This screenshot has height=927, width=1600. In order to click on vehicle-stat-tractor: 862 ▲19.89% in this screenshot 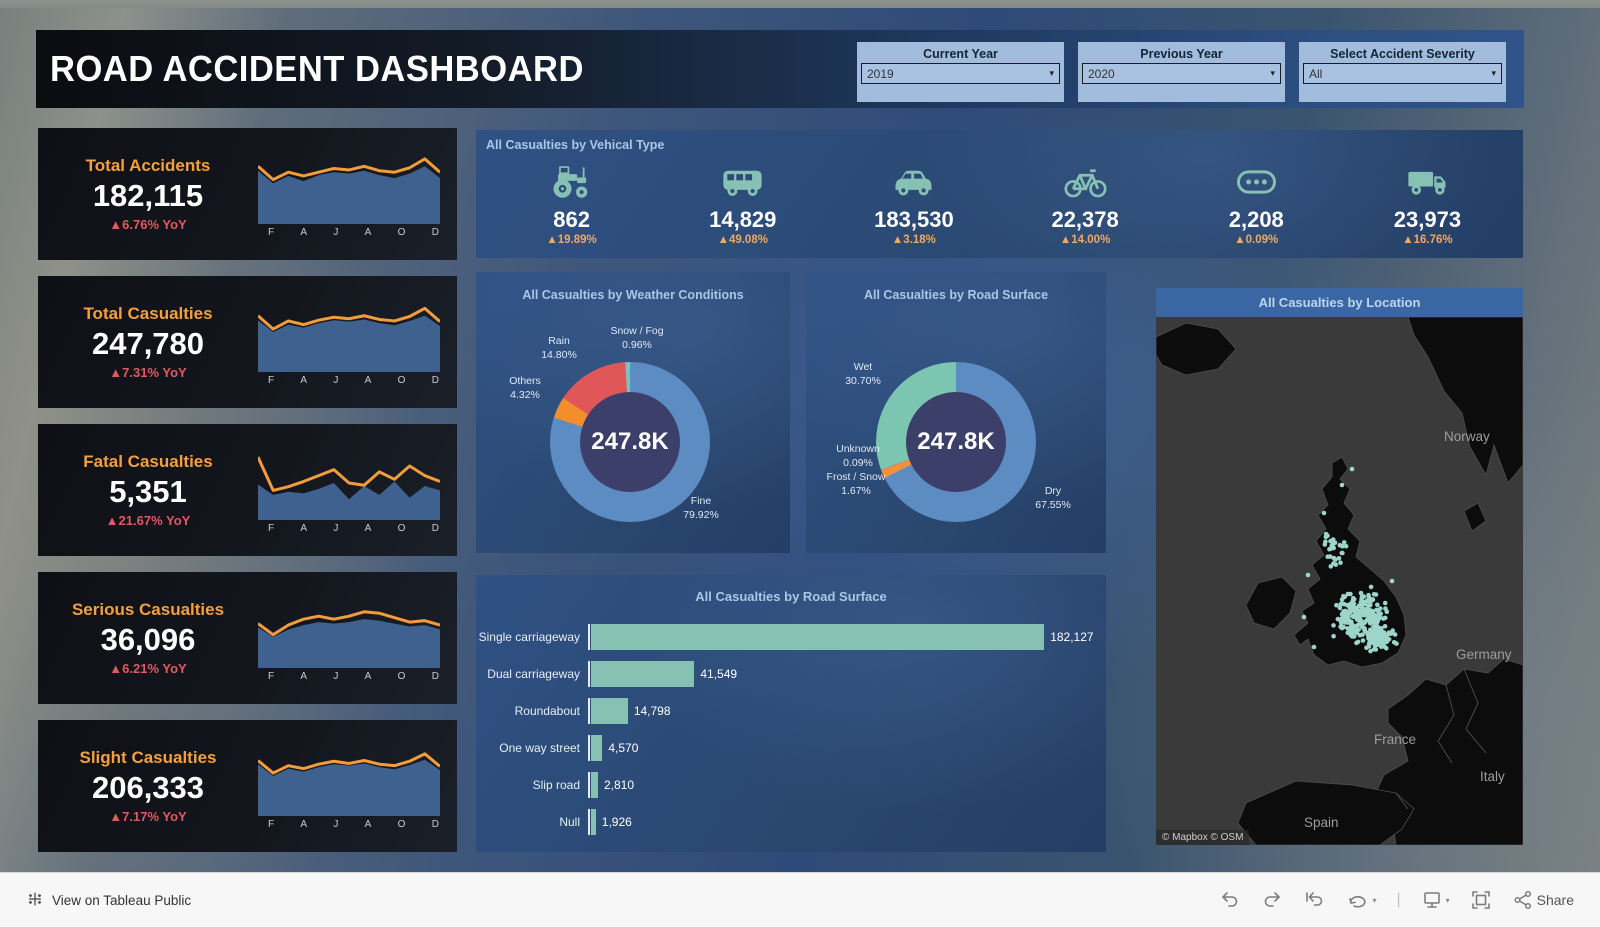, I will do `click(571, 205)`.